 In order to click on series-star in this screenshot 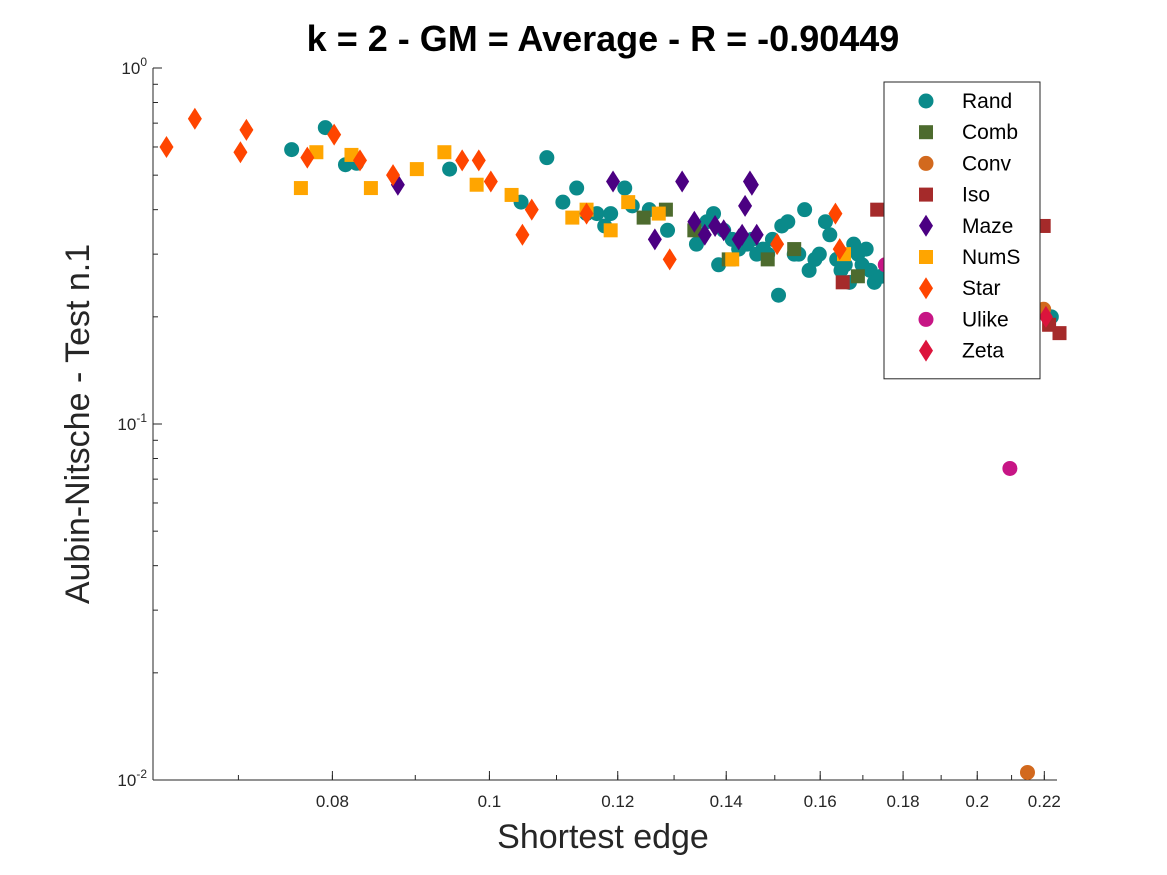, I will do `click(503, 189)`.